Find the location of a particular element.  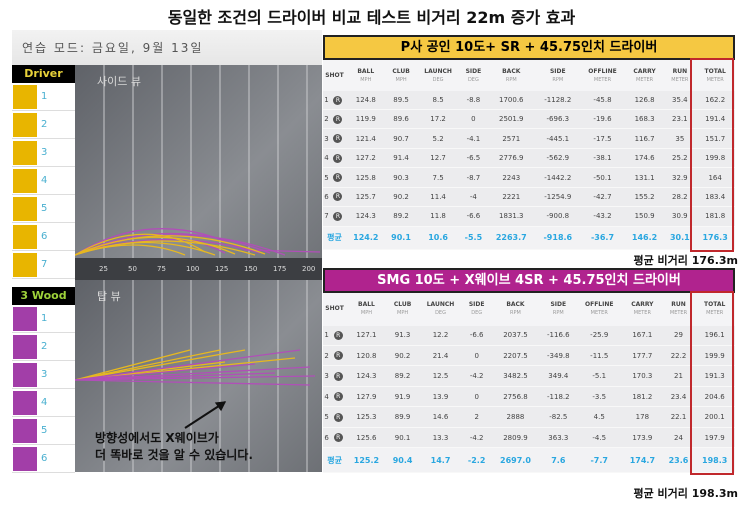

column-header: CARRY METER is located at coordinates (644, 76).